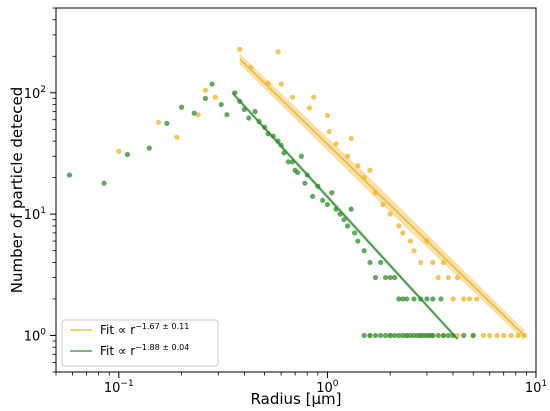 The width and height of the screenshot is (550, 411). I want to click on x-axis-label: Radius [μm], so click(296, 399).